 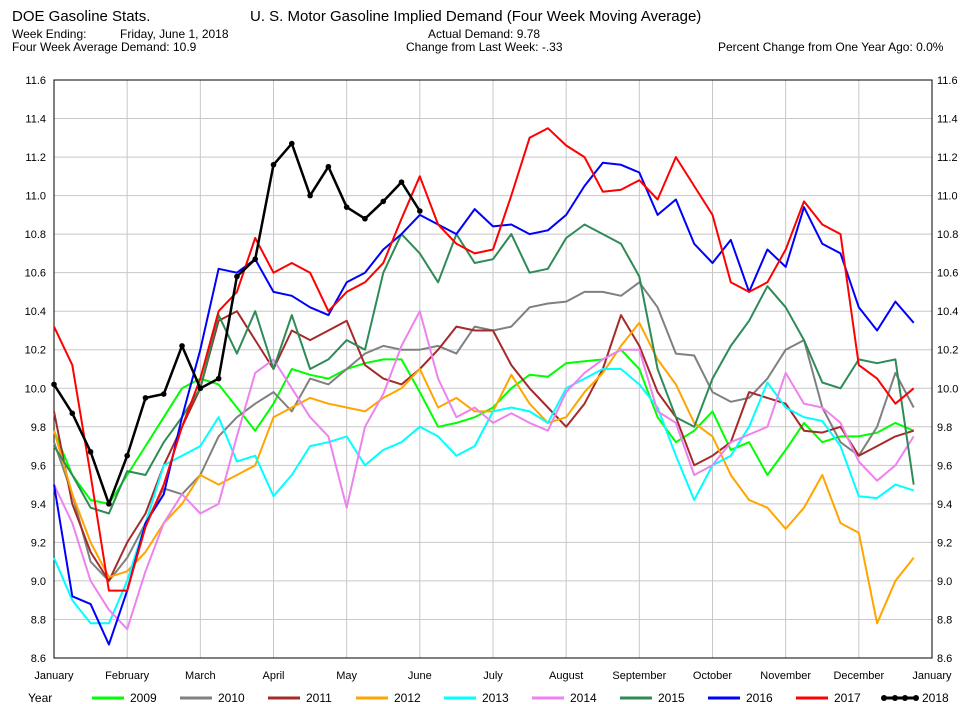 I want to click on y-tick-label-right: 9.8, so click(x=944, y=428).